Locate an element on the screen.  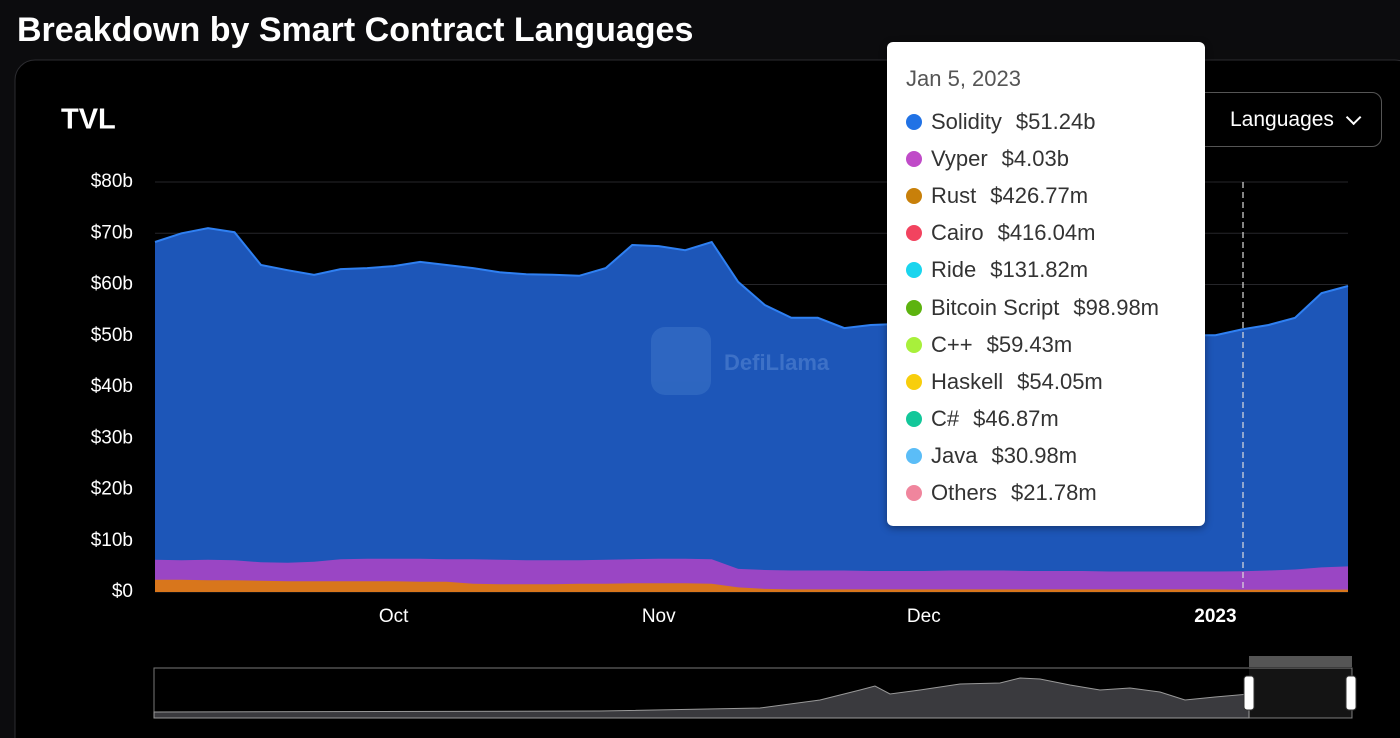
legend-value: $4.03b is located at coordinates (1035, 158).